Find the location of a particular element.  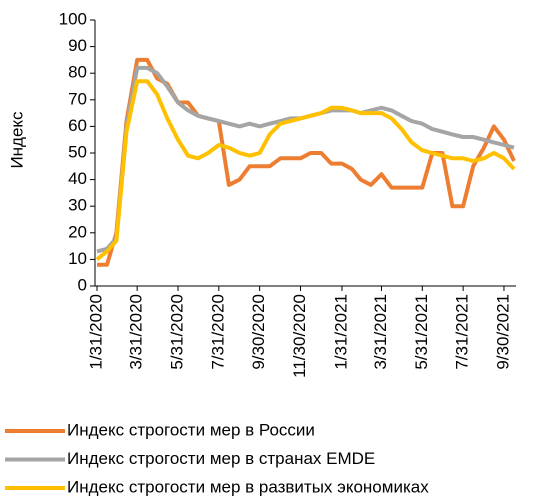

y-tick-label: 80 is located at coordinates (77, 72).